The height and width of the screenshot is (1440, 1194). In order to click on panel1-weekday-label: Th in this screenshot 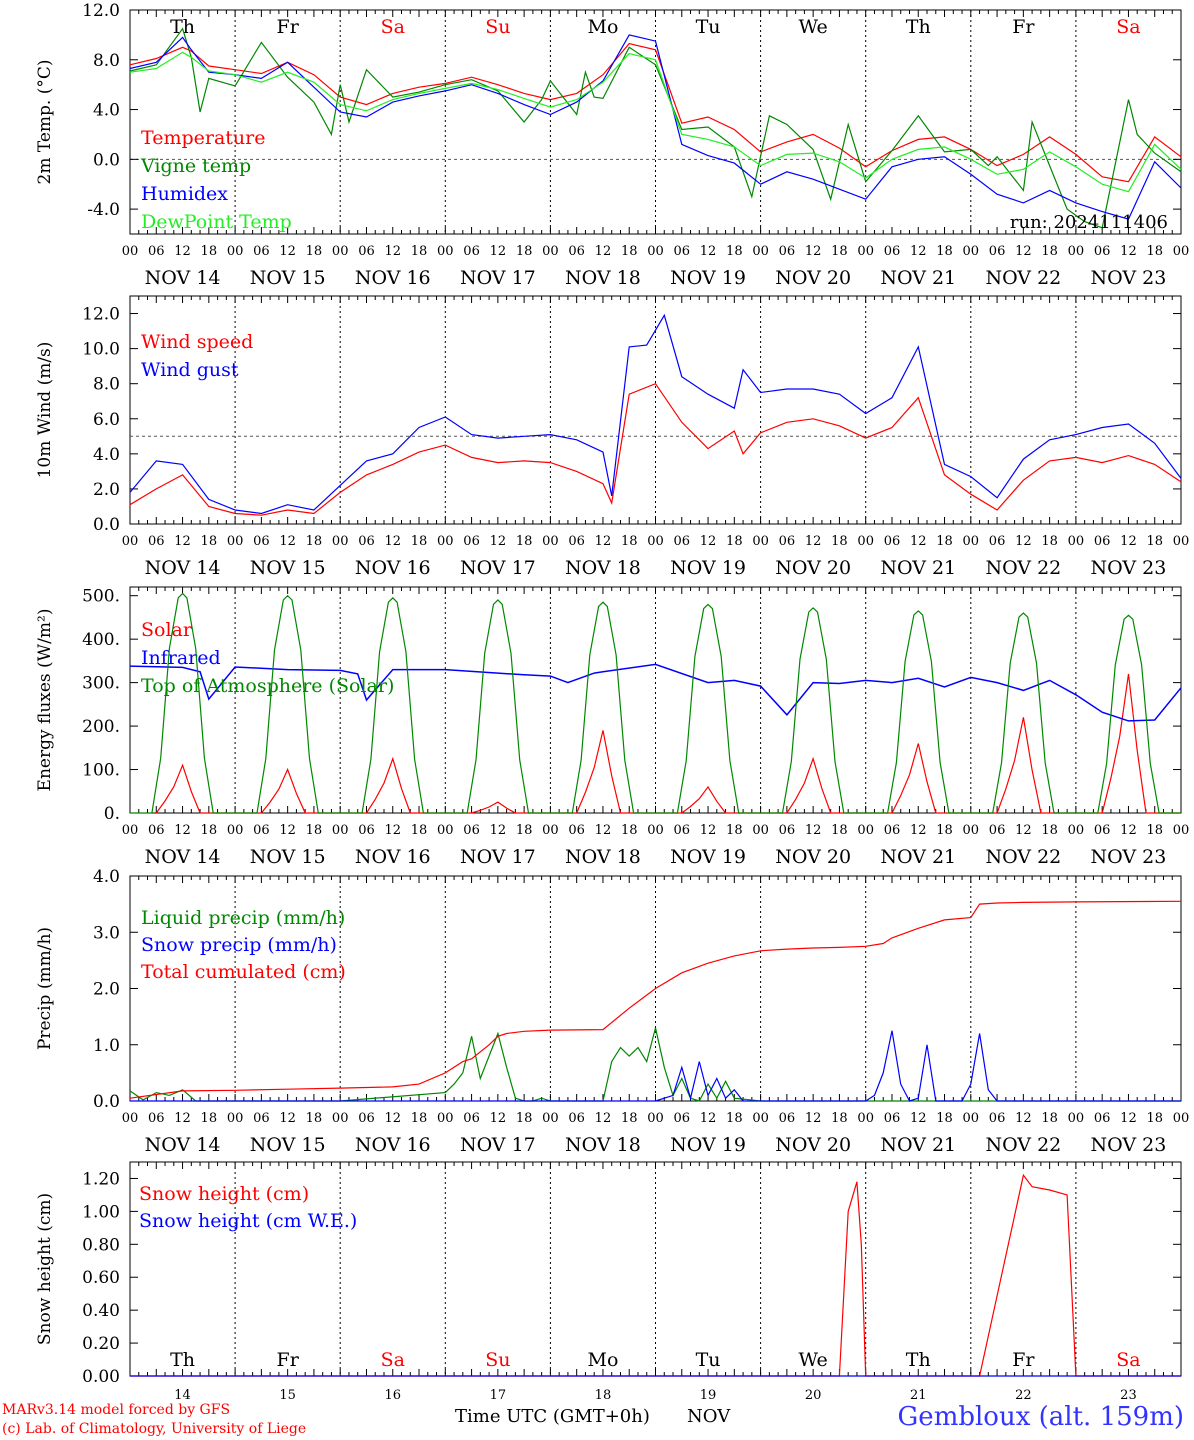, I will do `click(918, 27)`.